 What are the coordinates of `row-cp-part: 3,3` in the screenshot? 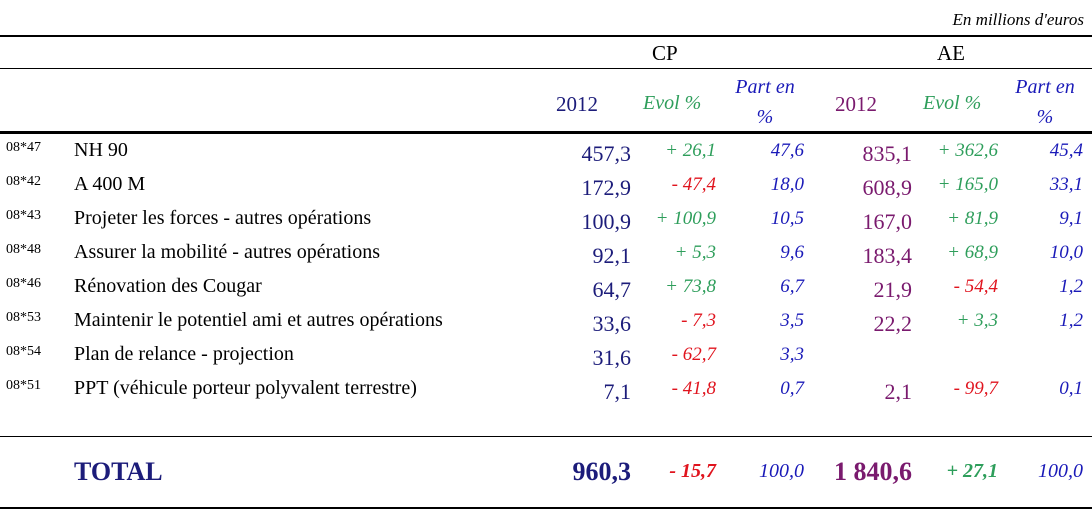 It's located at (792, 354).